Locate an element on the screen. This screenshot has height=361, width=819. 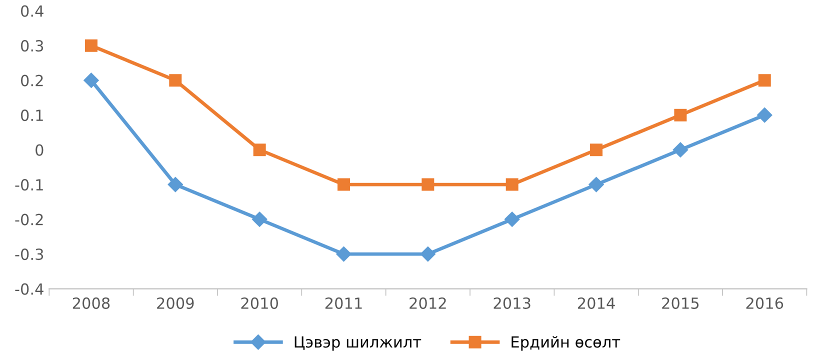
x-tick-label: 2009 is located at coordinates (175, 303).